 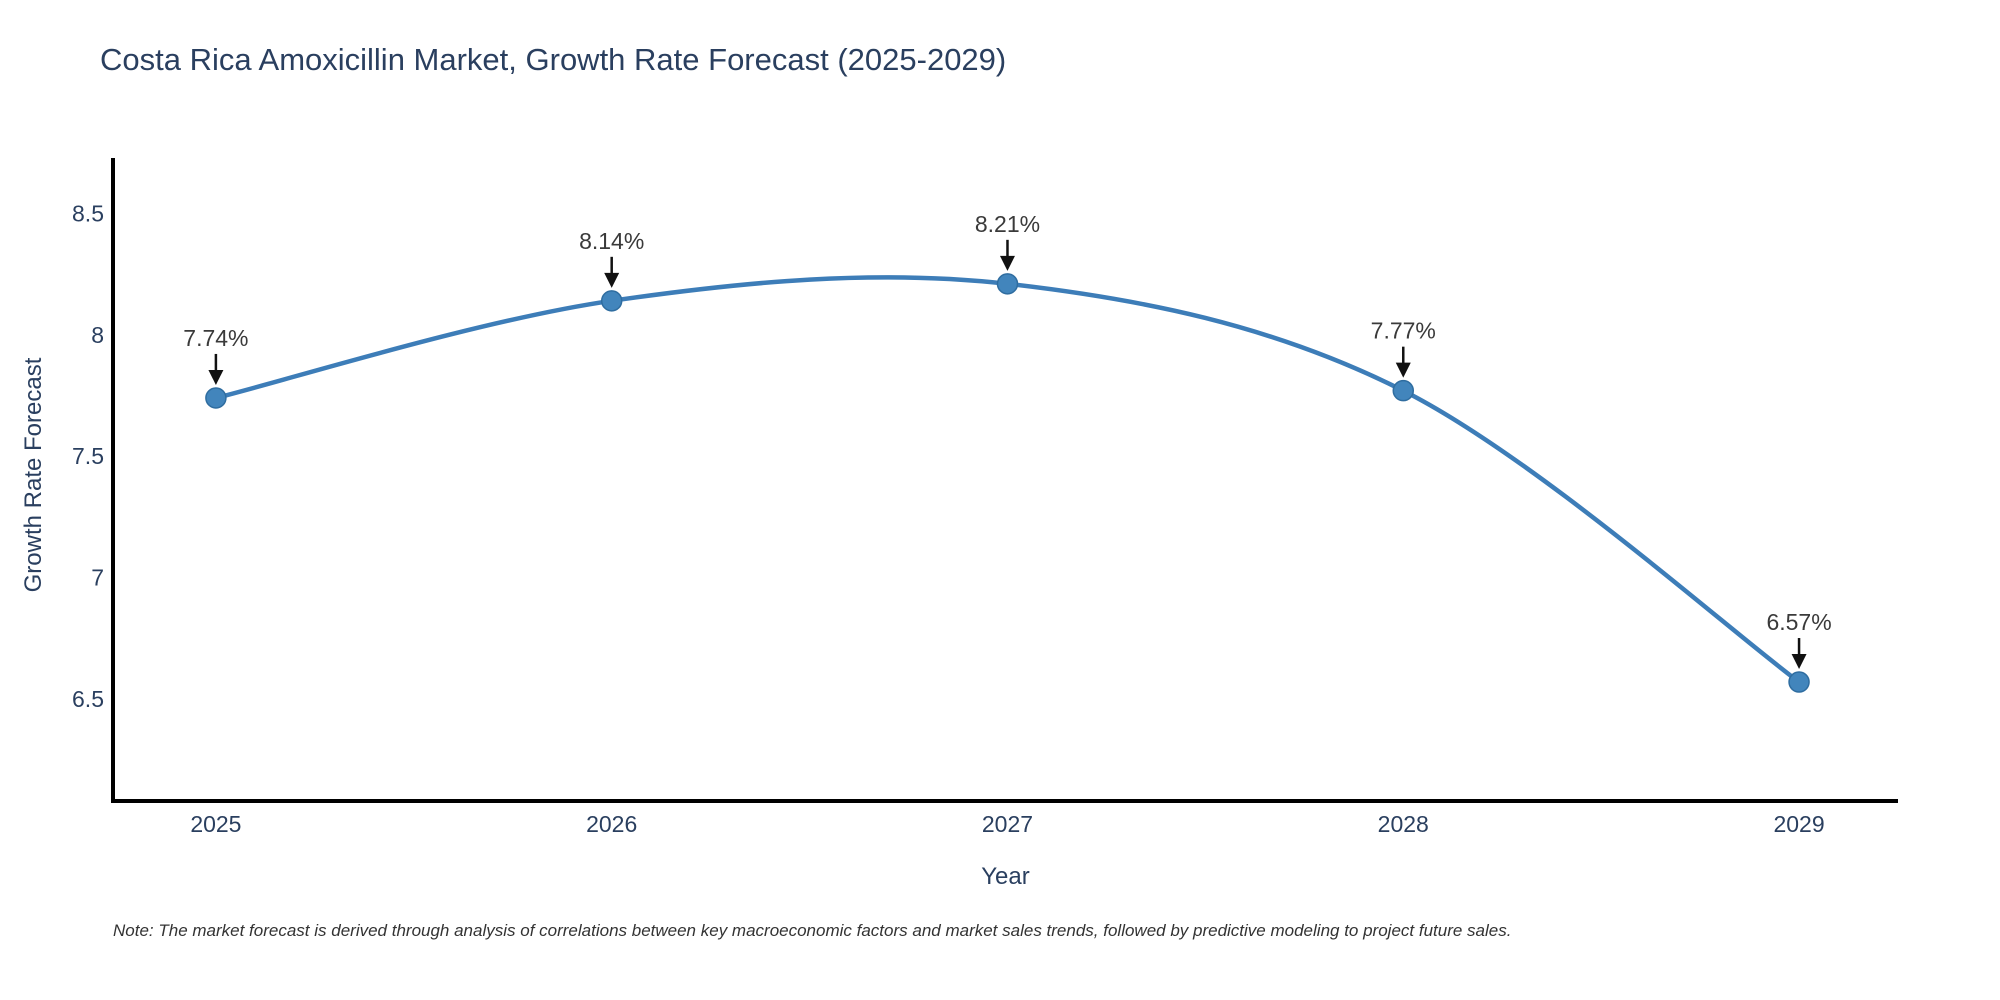 What do you see at coordinates (88, 456) in the screenshot?
I see `y-tick-label: 7.5` at bounding box center [88, 456].